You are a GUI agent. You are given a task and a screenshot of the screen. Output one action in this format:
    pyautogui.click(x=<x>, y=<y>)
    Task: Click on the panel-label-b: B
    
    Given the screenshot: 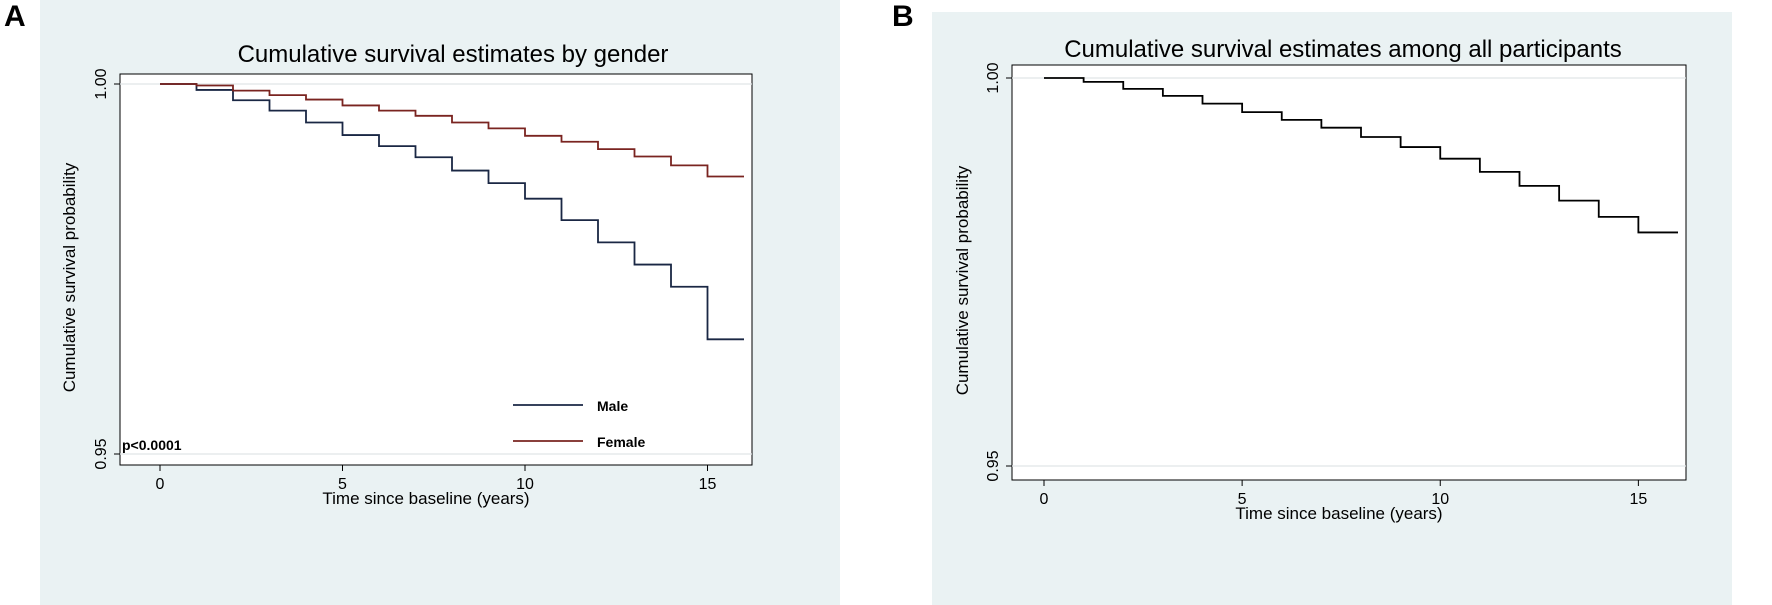 What is the action you would take?
    pyautogui.click(x=903, y=16)
    